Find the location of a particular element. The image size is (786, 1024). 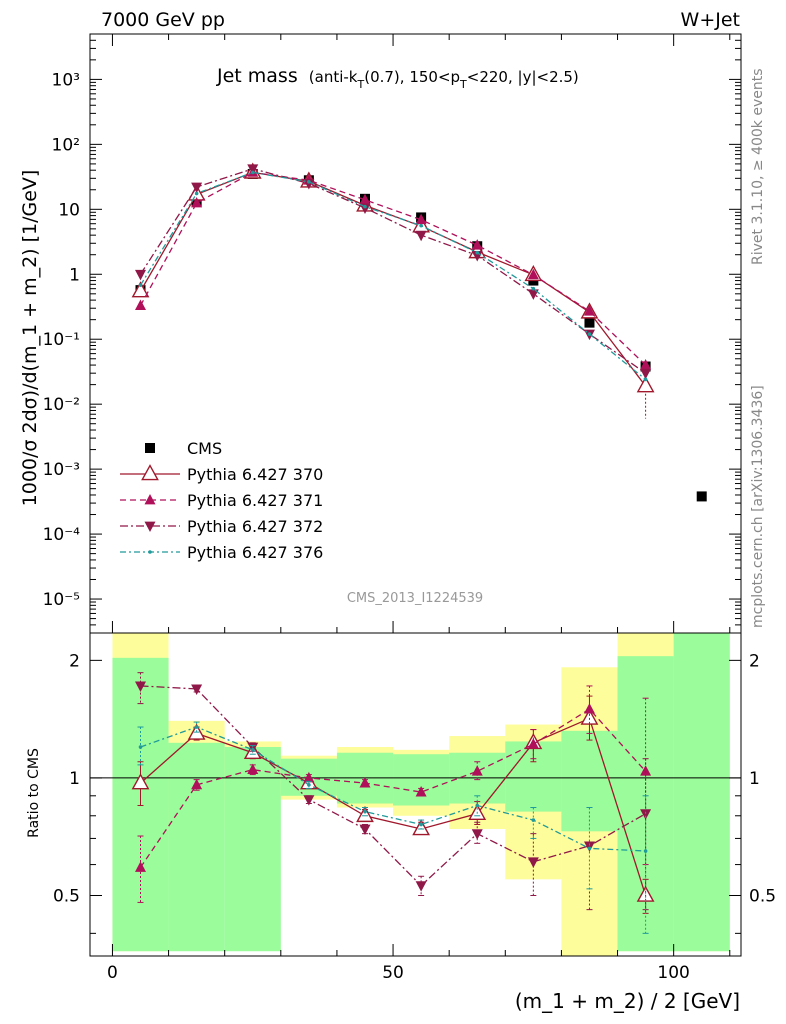

ratio-y-tick-label-right: 0.5 is located at coordinates (762, 897).